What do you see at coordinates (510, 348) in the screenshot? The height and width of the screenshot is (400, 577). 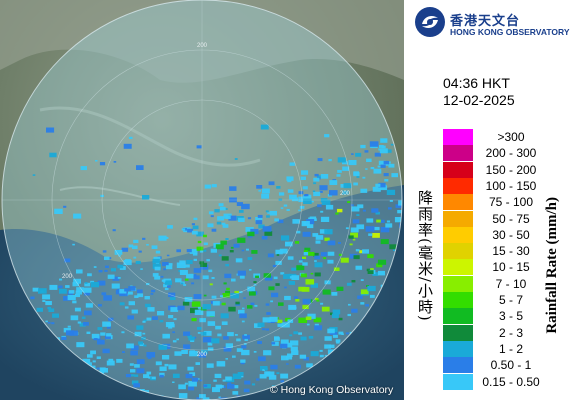 I see `legend-label: 1 - 2` at bounding box center [510, 348].